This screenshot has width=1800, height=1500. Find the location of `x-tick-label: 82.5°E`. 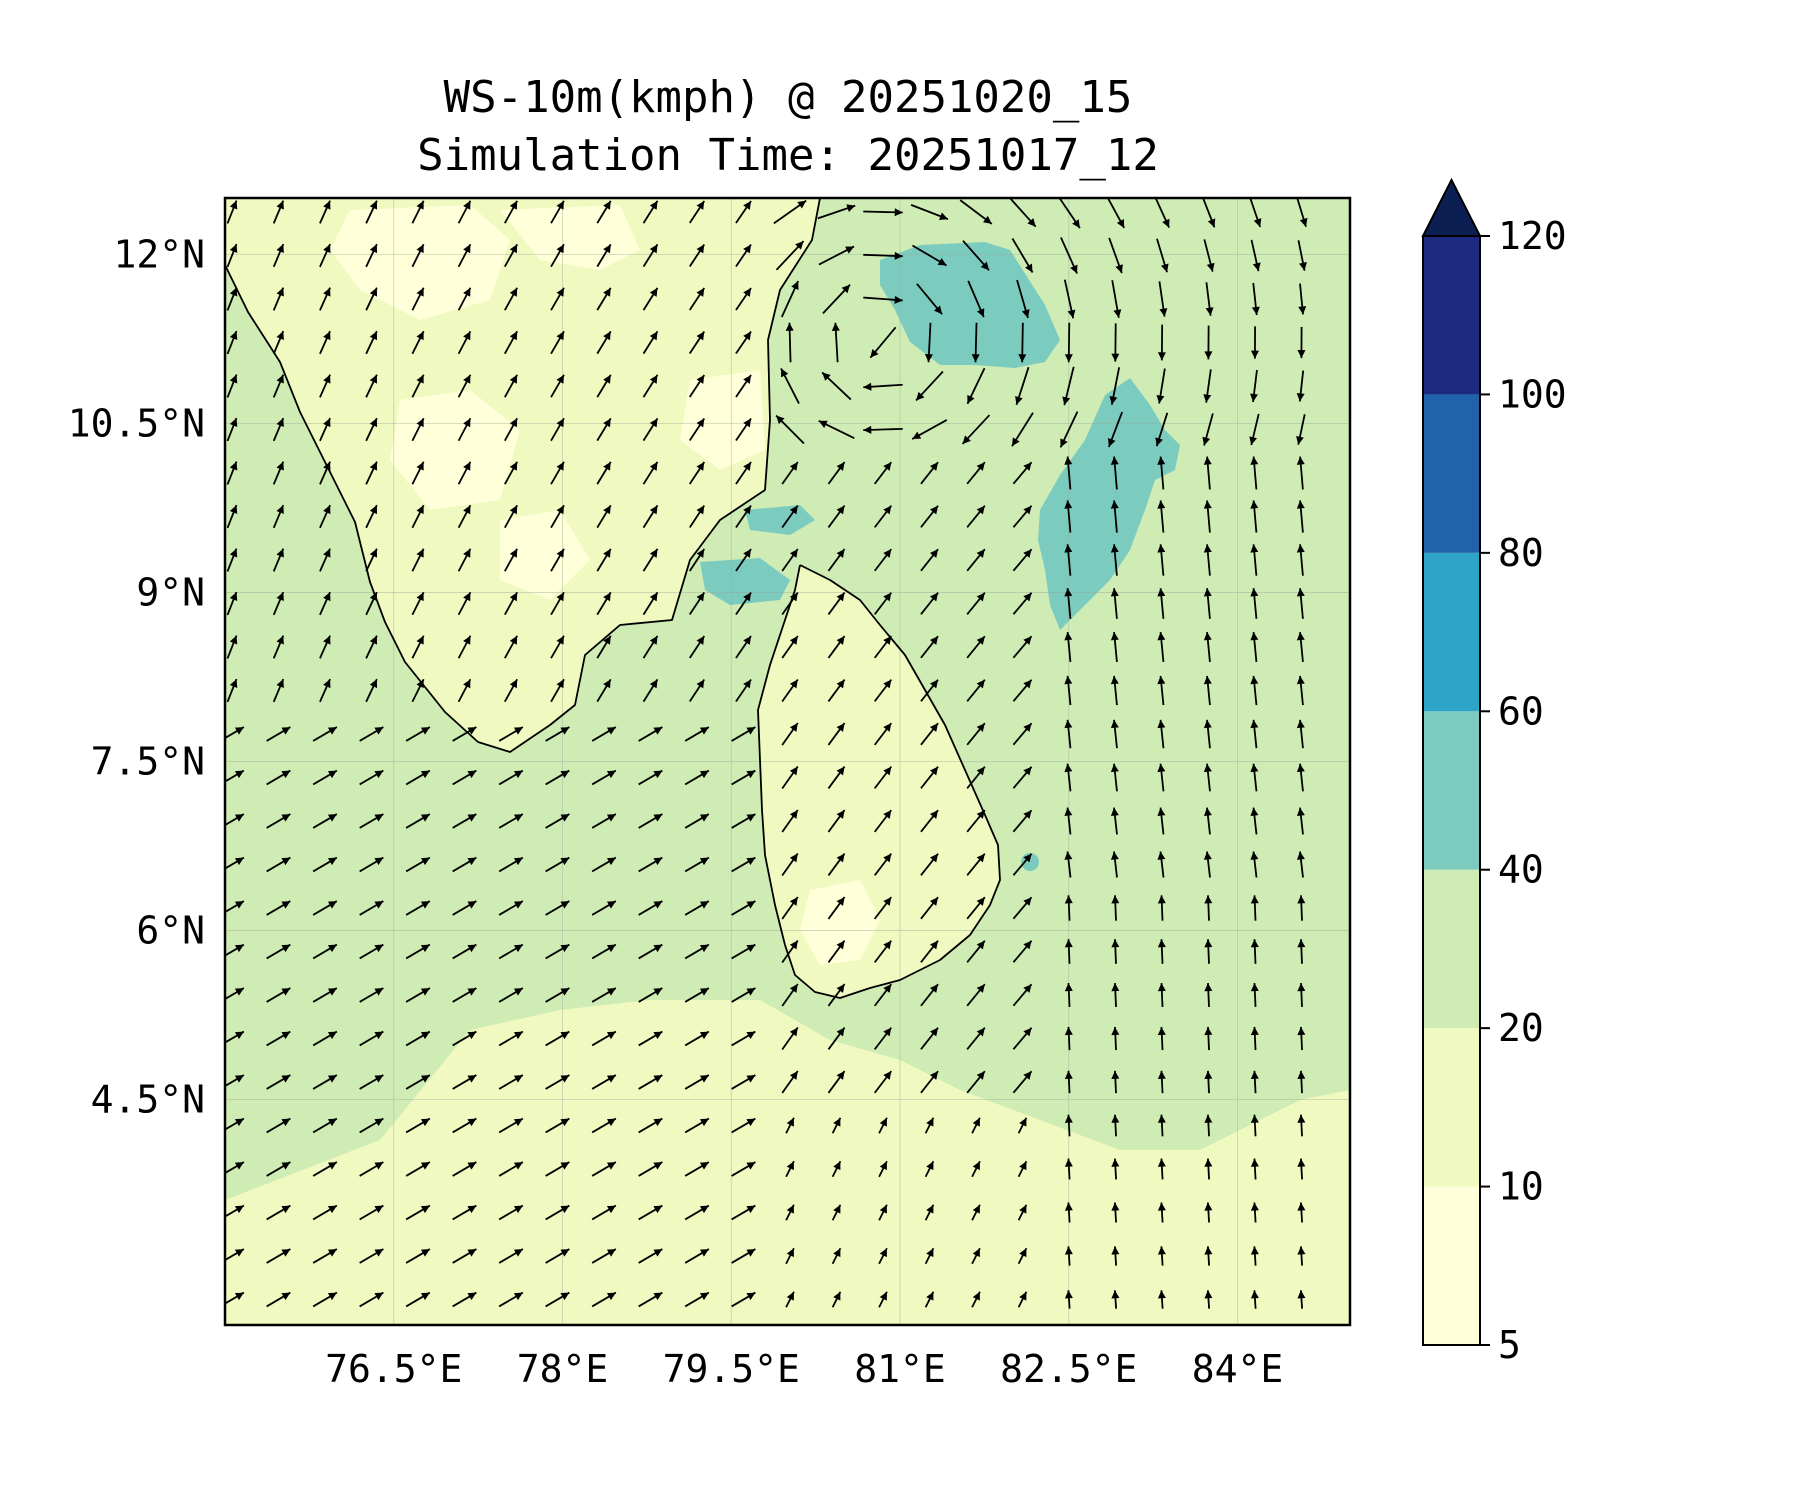

x-tick-label: 82.5°E is located at coordinates (1068, 1369).